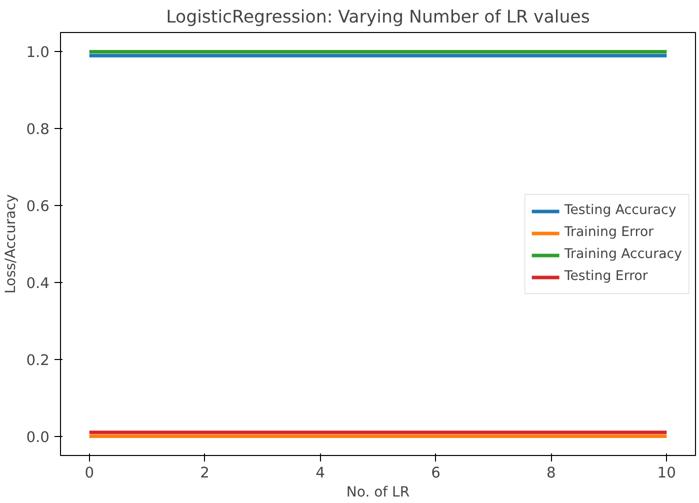 The height and width of the screenshot is (503, 699). I want to click on y-tick-label: 0.2, so click(38, 360).